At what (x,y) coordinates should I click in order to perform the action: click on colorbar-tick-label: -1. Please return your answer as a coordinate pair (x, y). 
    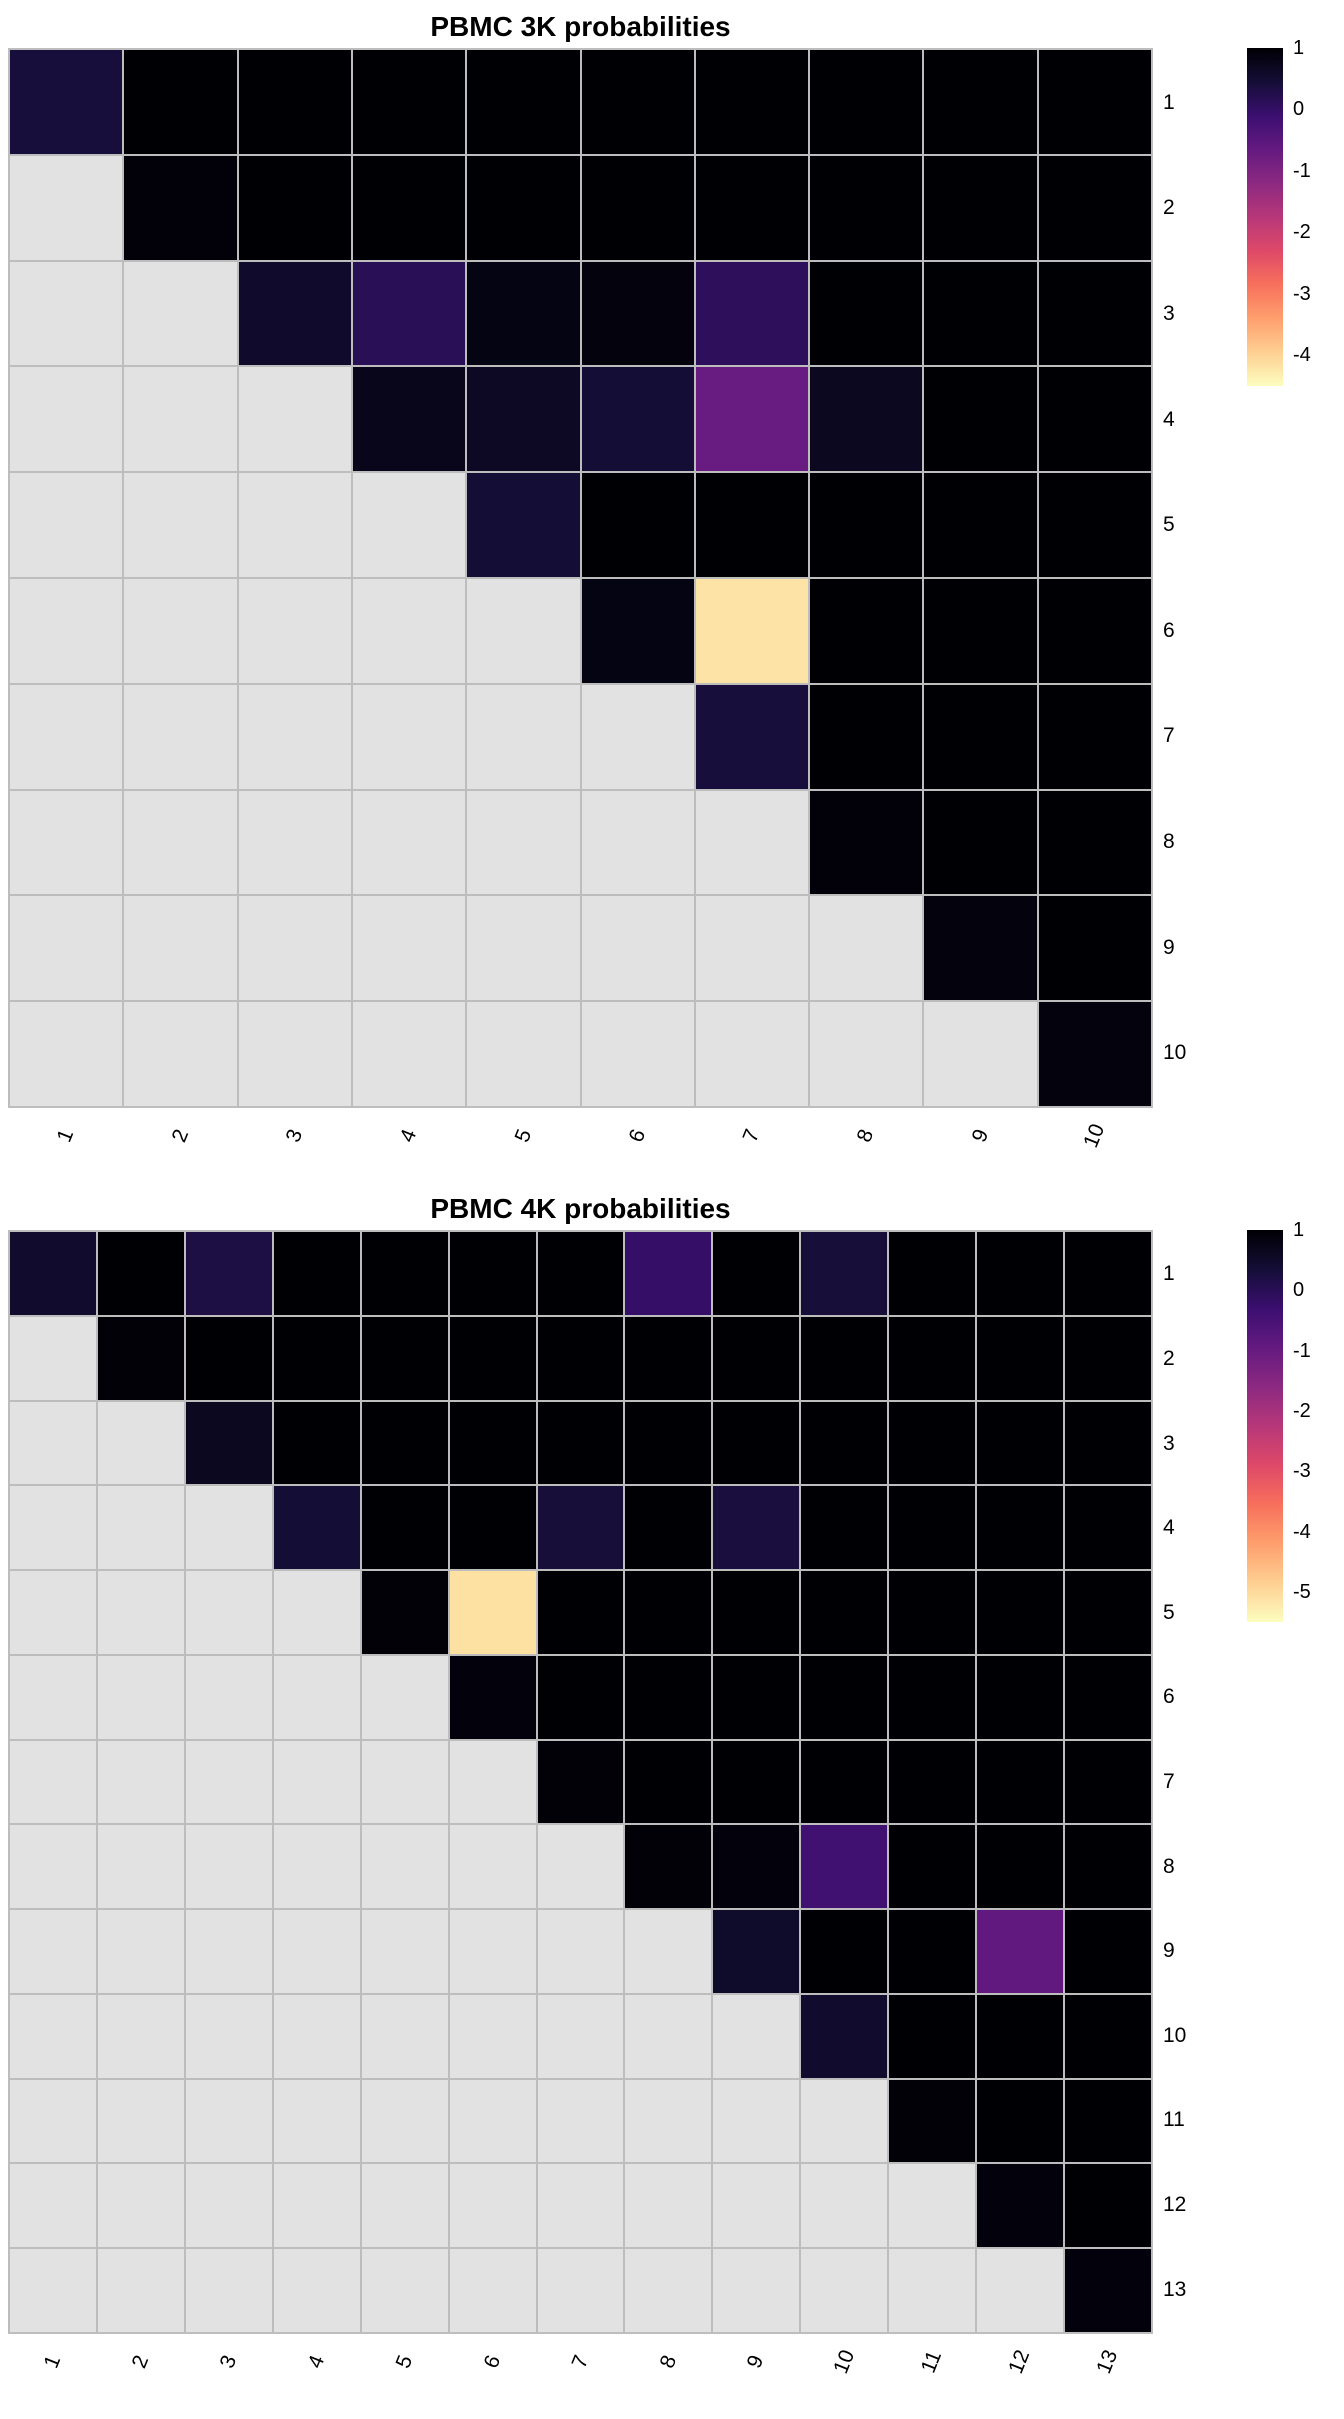
    Looking at the image, I should click on (1302, 170).